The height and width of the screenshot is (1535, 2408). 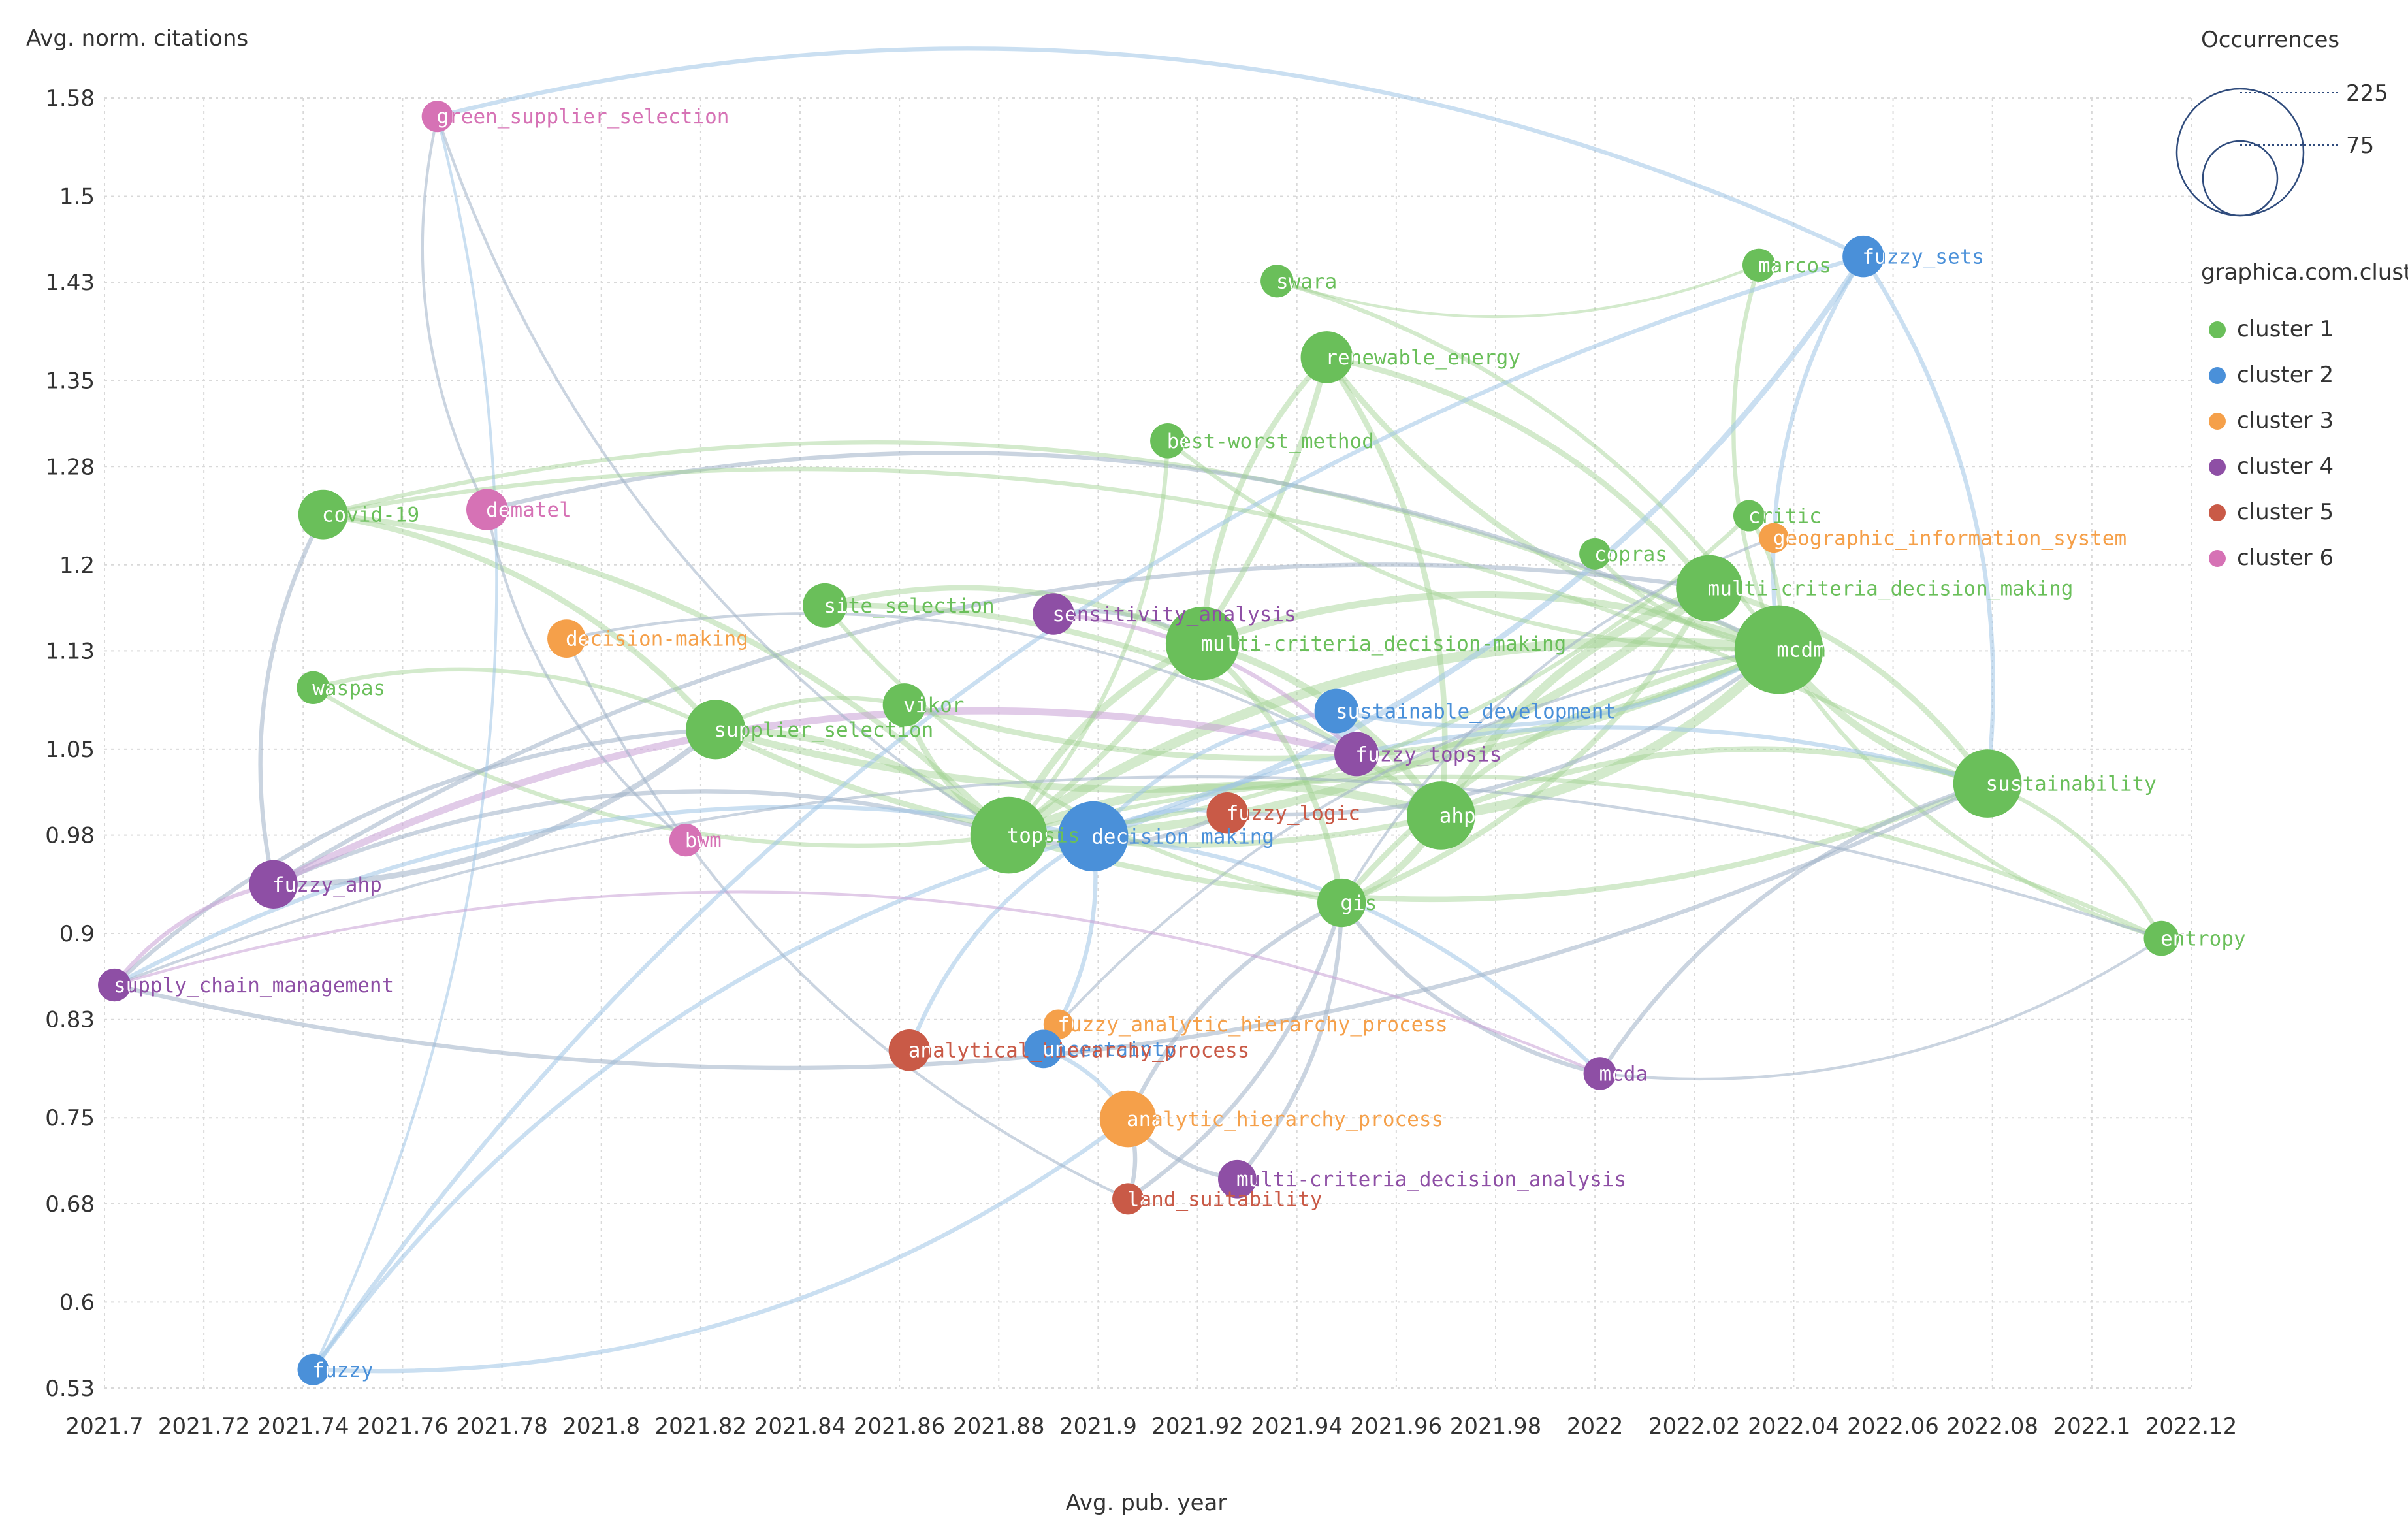 What do you see at coordinates (2203, 939) in the screenshot?
I see `node-label: entropy` at bounding box center [2203, 939].